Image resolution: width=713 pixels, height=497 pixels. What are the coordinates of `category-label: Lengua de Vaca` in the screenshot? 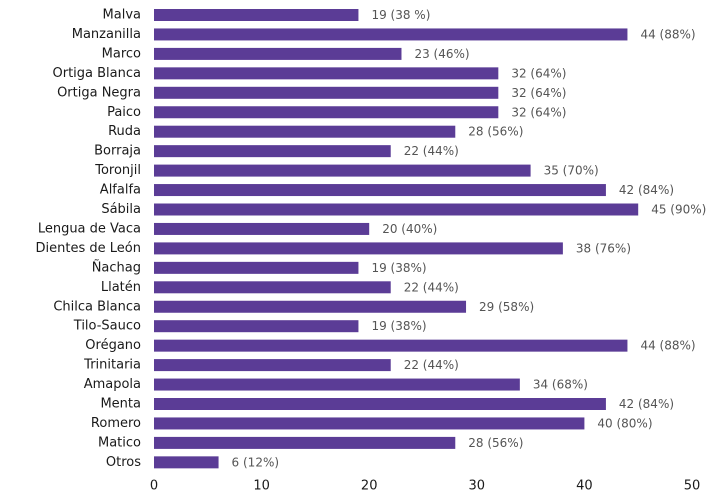 It's located at (89, 228).